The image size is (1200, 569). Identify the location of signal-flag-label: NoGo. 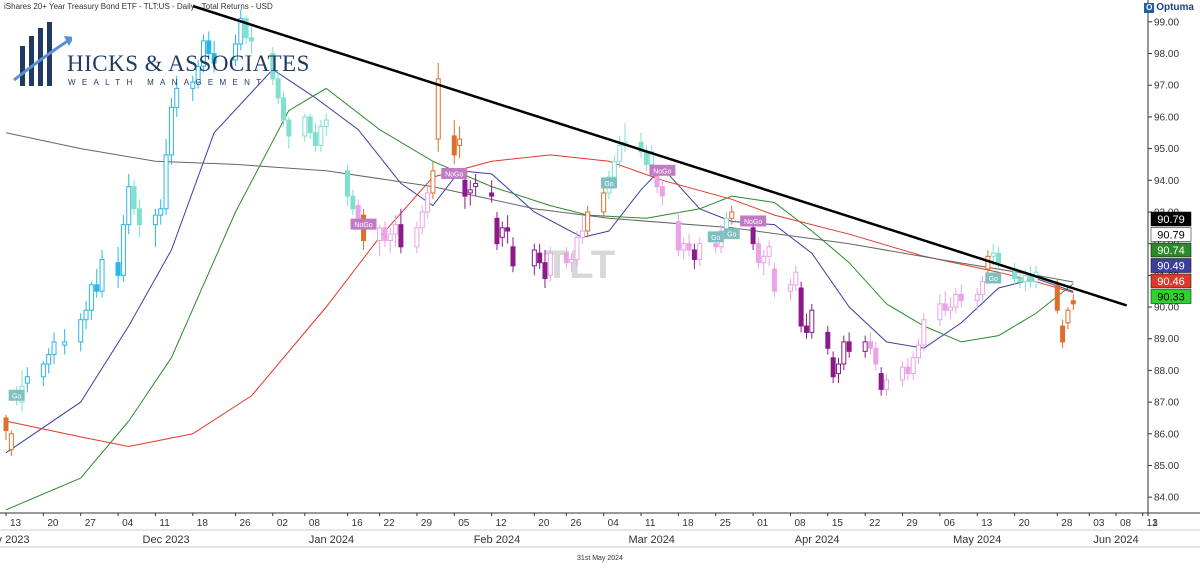
(454, 174).